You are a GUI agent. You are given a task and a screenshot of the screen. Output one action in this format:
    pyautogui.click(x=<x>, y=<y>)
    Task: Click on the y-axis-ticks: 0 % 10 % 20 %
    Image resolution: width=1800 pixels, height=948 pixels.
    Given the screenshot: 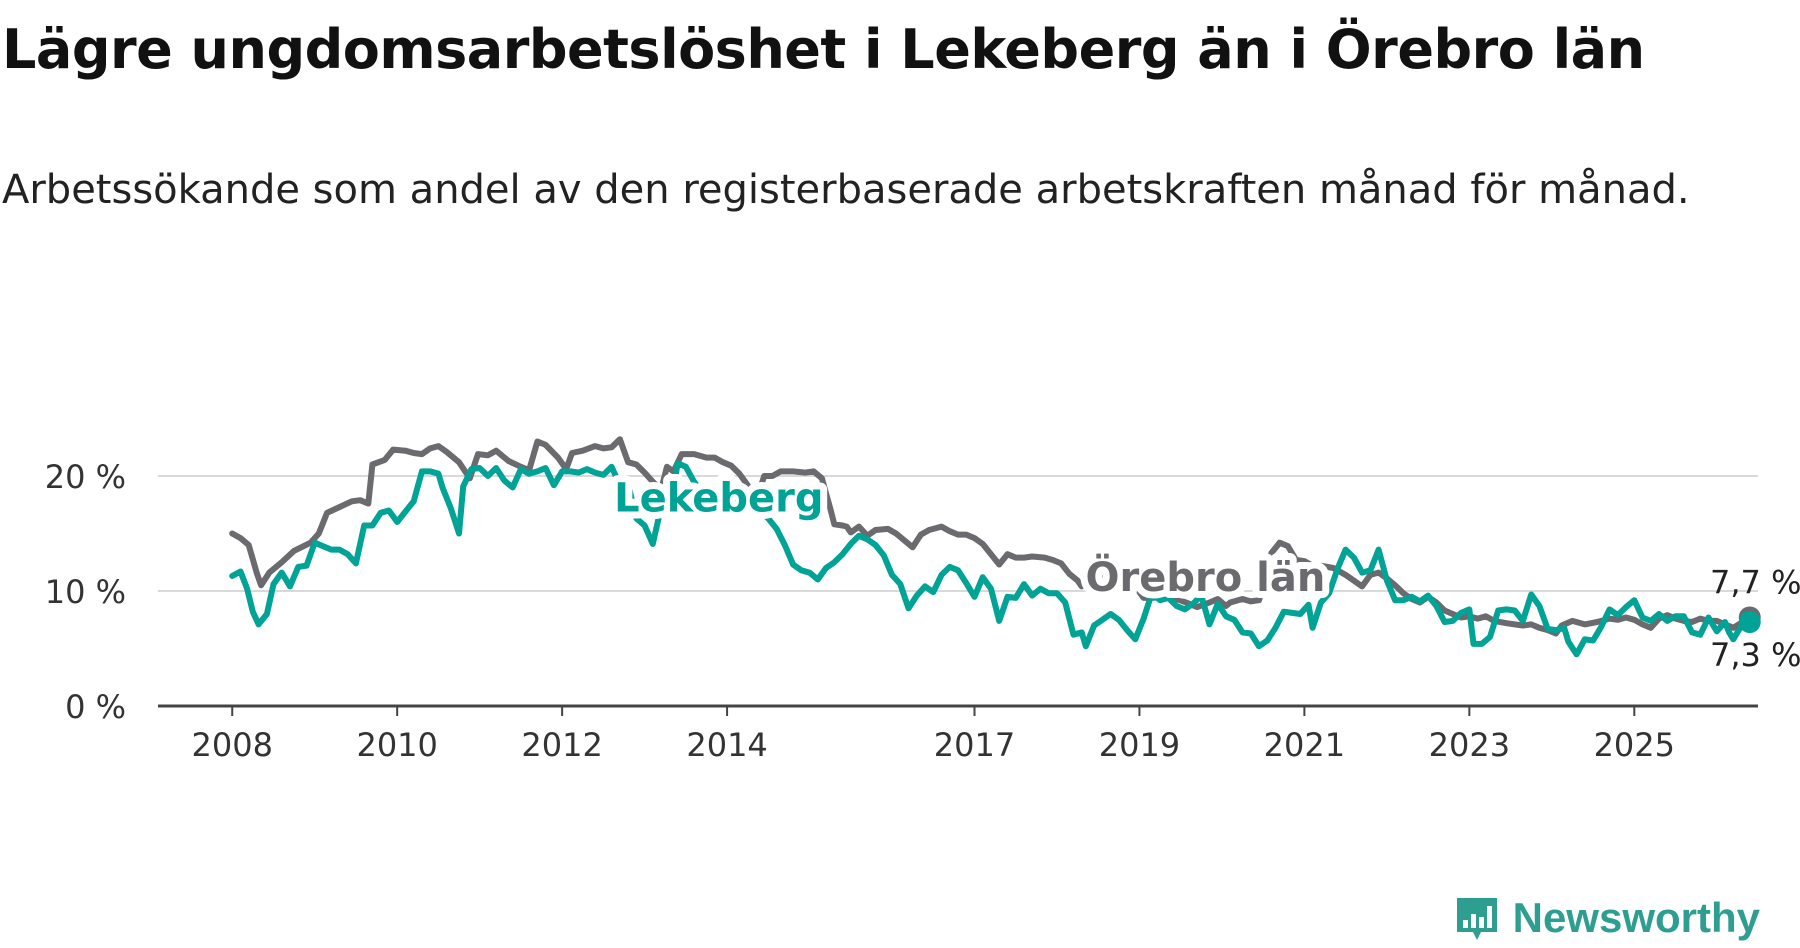 What is the action you would take?
    pyautogui.click(x=85, y=592)
    